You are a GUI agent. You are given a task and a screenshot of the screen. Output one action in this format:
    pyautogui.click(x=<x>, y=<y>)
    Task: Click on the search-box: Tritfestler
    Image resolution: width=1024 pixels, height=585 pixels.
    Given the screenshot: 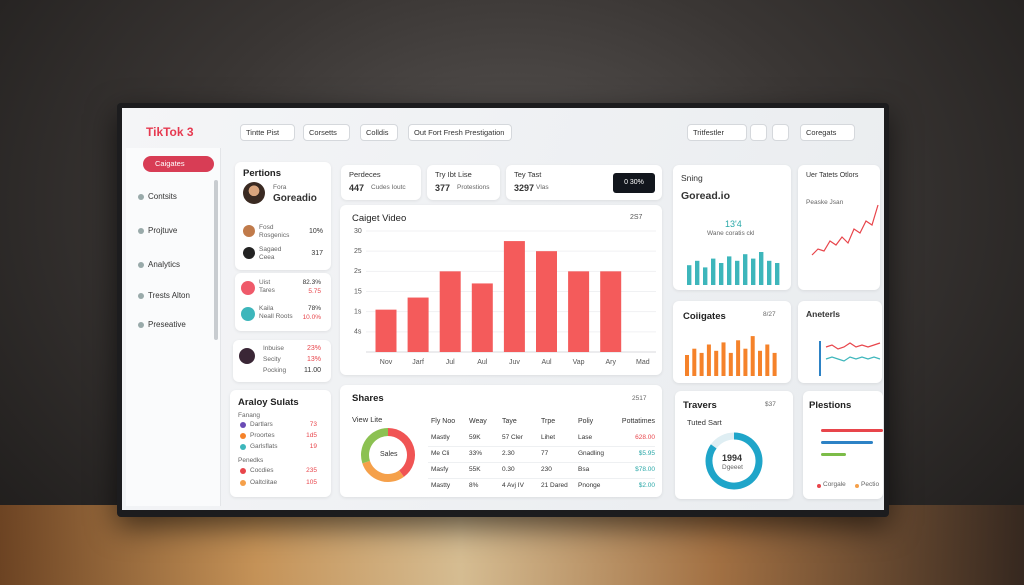 What is the action you would take?
    pyautogui.click(x=717, y=132)
    